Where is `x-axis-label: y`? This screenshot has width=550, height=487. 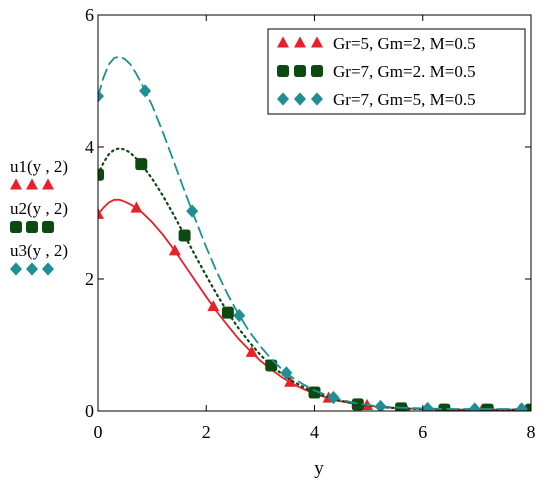 x-axis-label: y is located at coordinates (319, 468).